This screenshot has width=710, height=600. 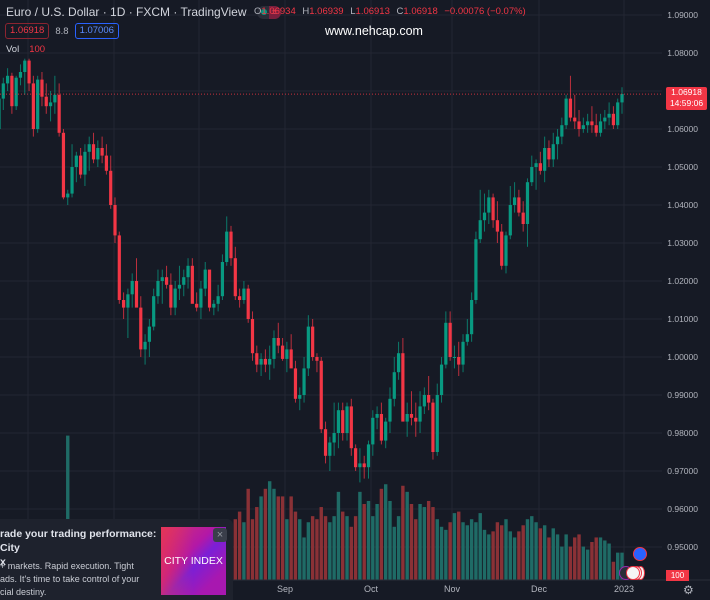 What do you see at coordinates (682, 243) in the screenshot?
I see `price-tick-label: 1.03000` at bounding box center [682, 243].